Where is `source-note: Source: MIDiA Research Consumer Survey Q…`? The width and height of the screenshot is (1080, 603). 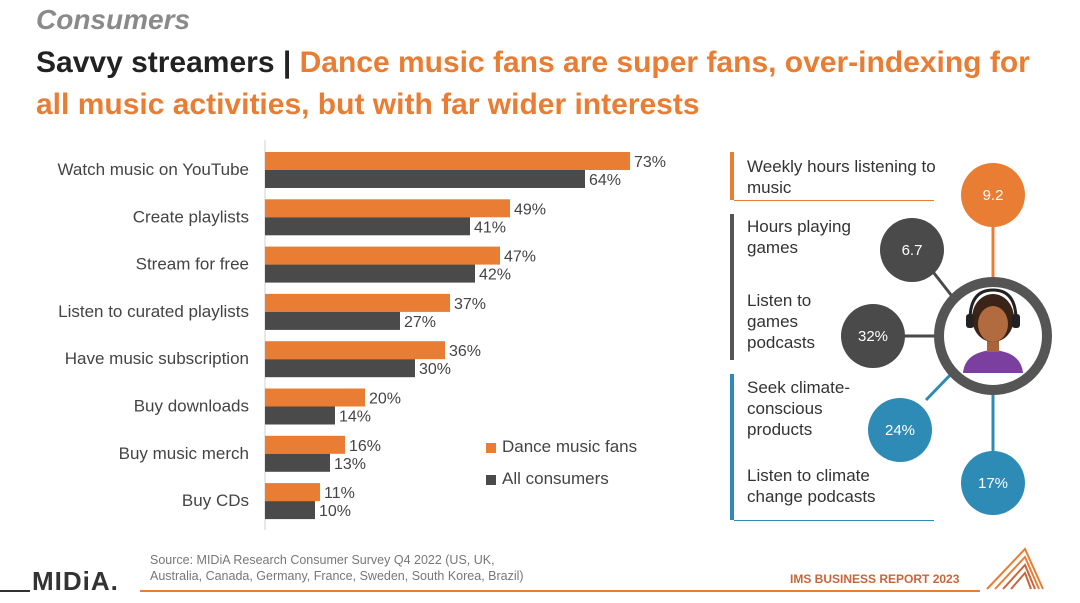 source-note: Source: MIDiA Research Consumer Survey Q… is located at coordinates (337, 568).